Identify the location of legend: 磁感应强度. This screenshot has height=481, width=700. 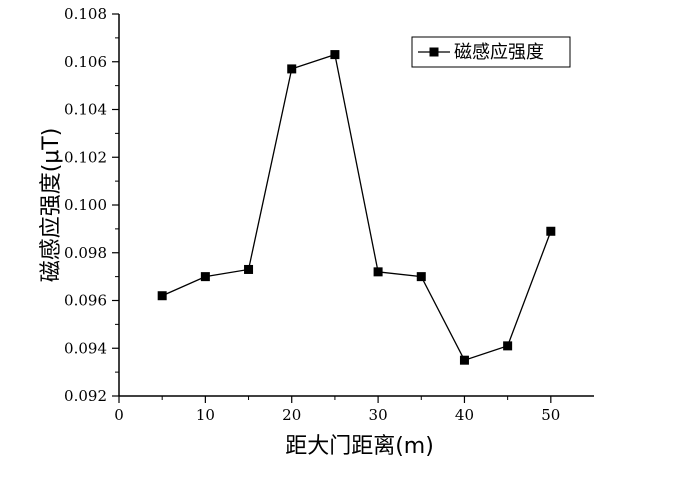
(491, 52).